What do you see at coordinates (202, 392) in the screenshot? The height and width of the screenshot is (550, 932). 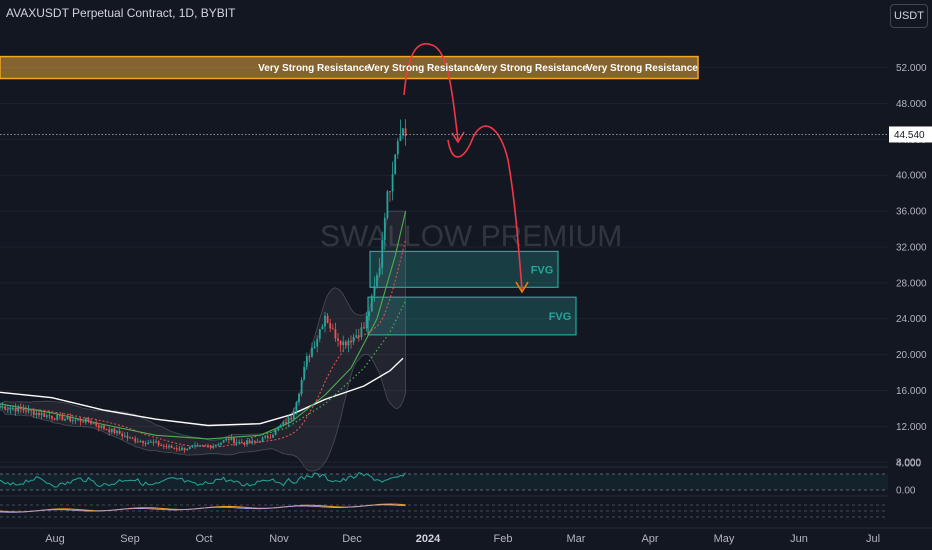 I see `moving-average-slow` at bounding box center [202, 392].